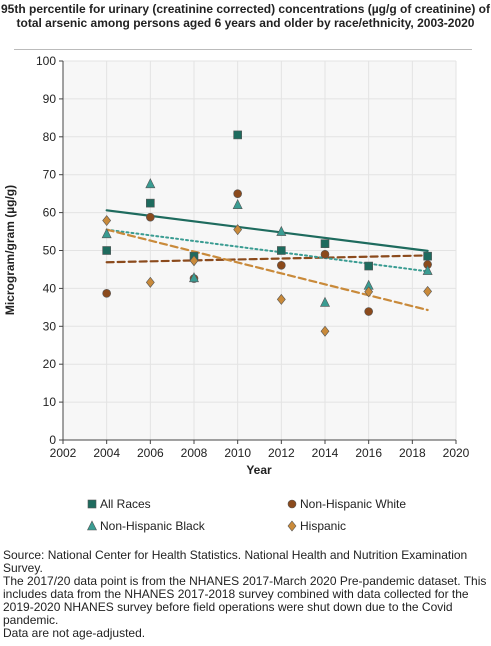 This screenshot has height=646, width=491. I want to click on legend-label: Hispanic, so click(323, 526).